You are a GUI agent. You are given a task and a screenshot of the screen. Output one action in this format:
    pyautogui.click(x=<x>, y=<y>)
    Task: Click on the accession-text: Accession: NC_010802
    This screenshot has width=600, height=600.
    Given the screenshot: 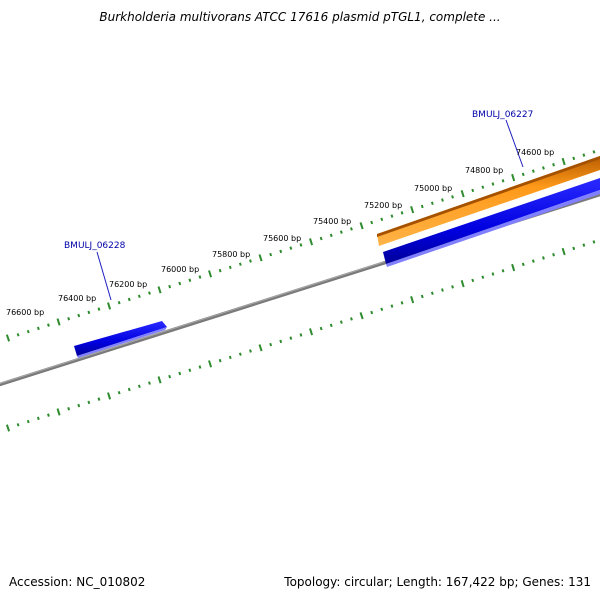 What is the action you would take?
    pyautogui.click(x=77, y=582)
    